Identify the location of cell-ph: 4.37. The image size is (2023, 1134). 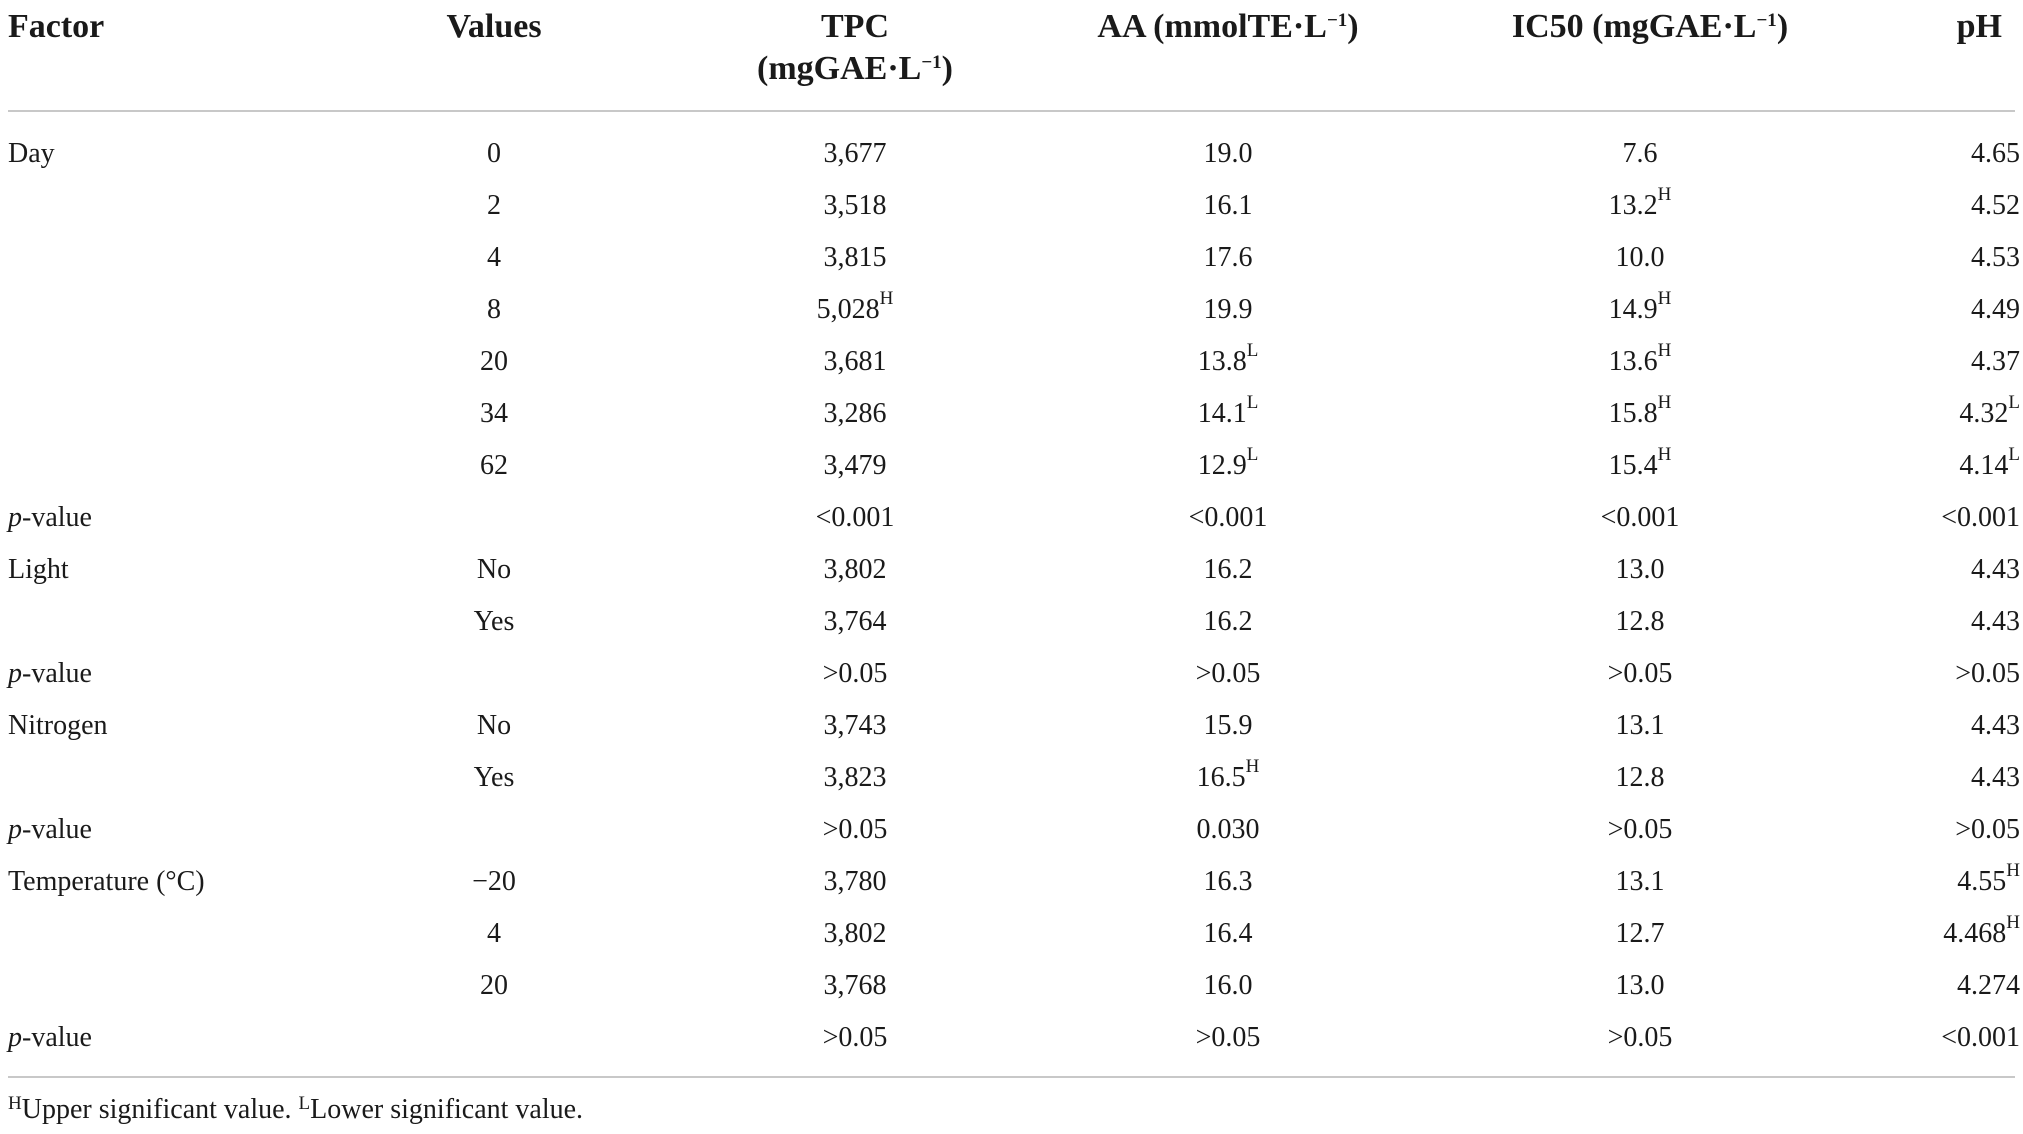
(1995, 361).